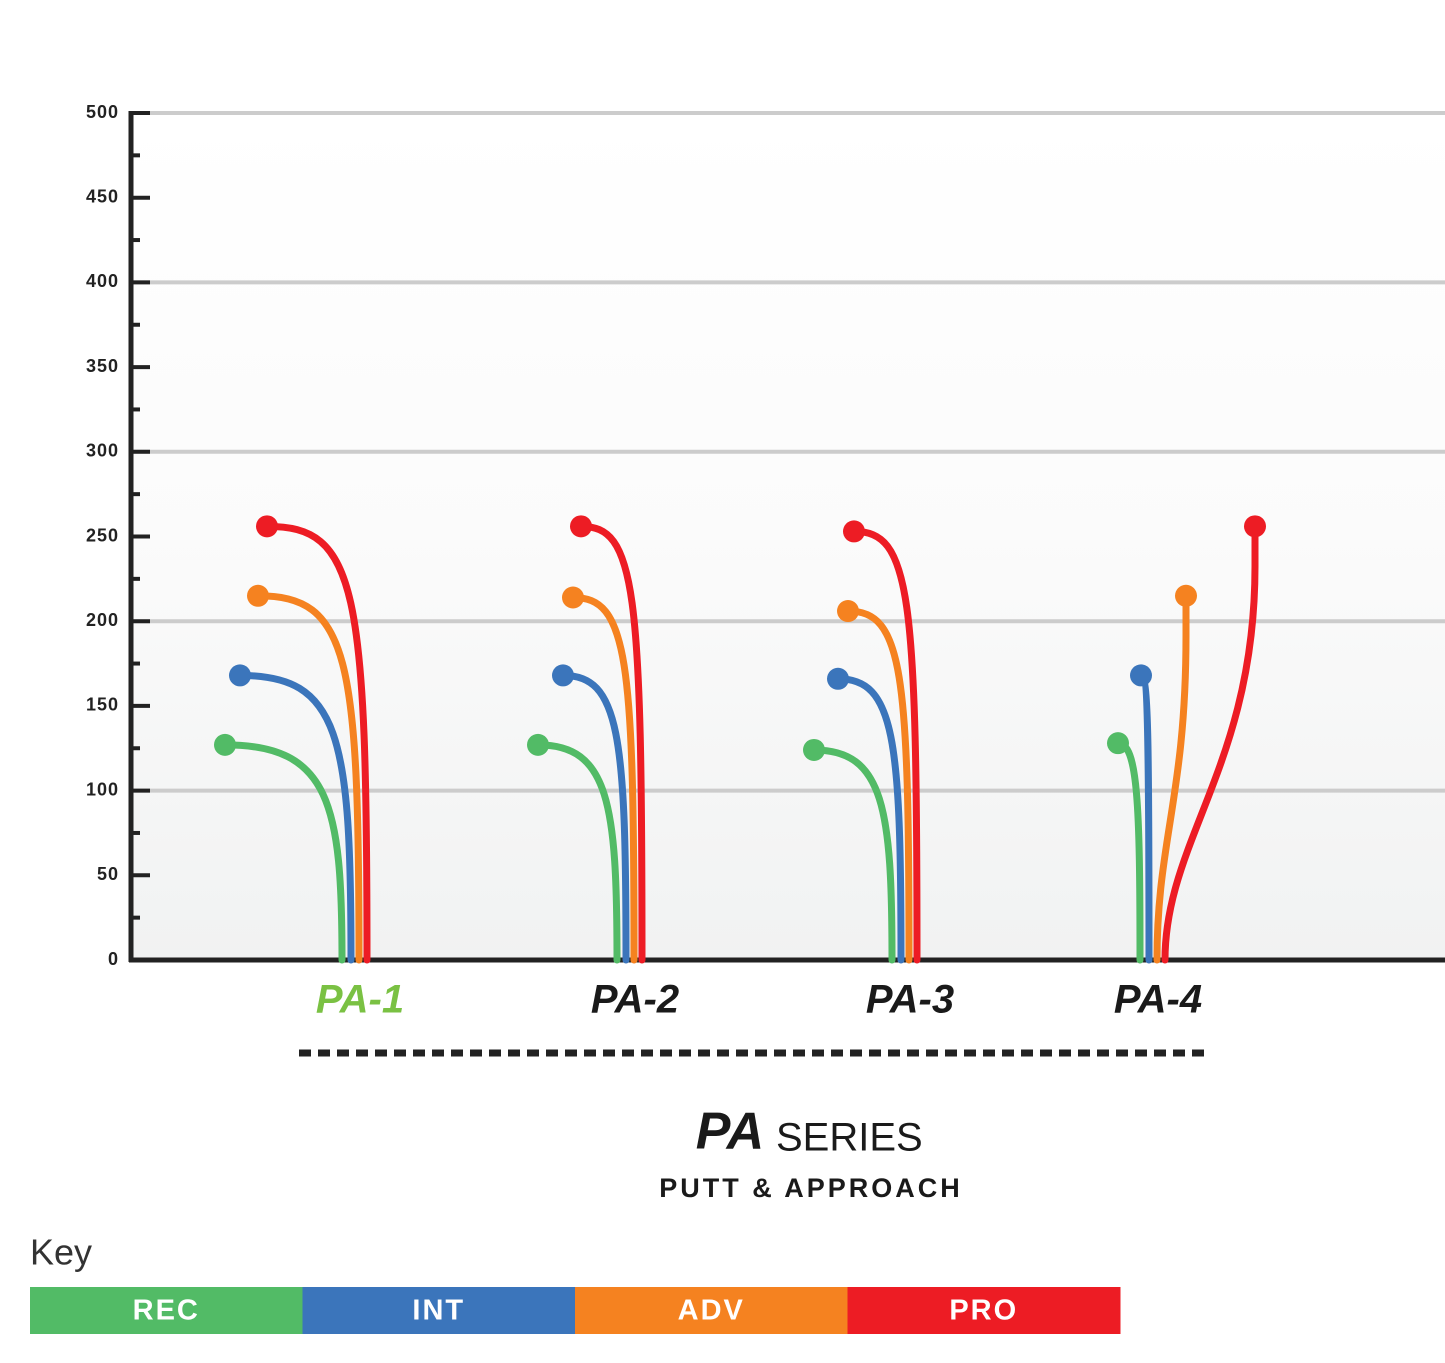 The width and height of the screenshot is (1445, 1363). I want to click on x-tick-label: PA-2, so click(635, 1000).